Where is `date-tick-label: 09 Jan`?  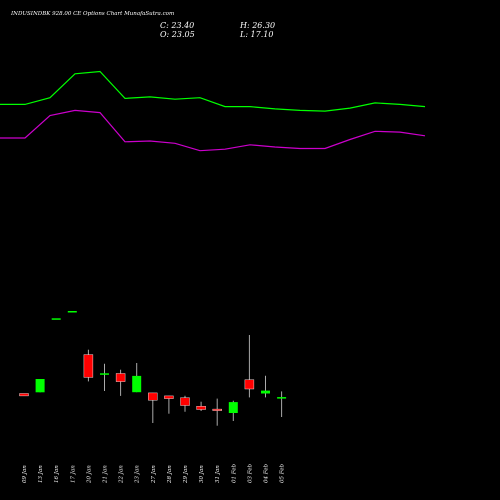 date-tick-label: 09 Jan is located at coordinates (25, 474).